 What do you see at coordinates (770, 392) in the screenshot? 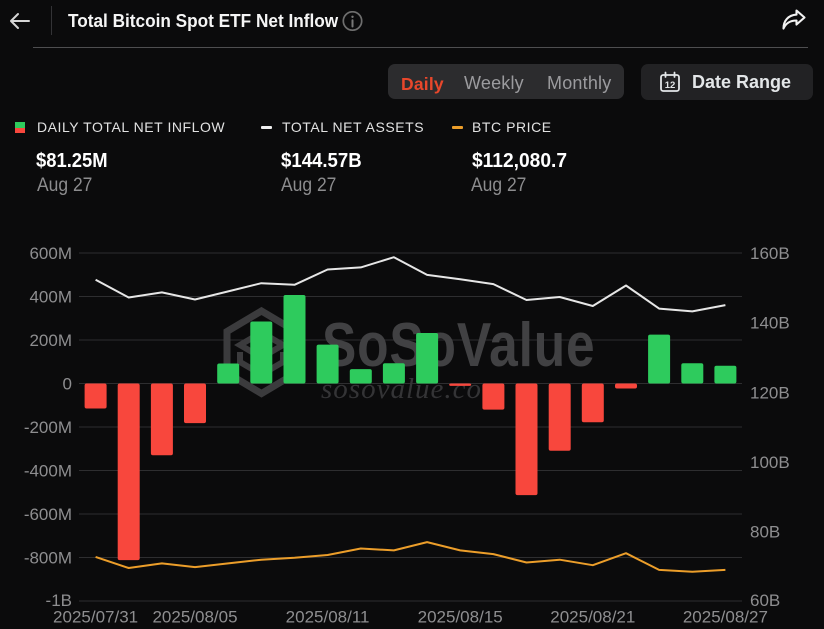
I see `svg-text: 120B` at bounding box center [770, 392].